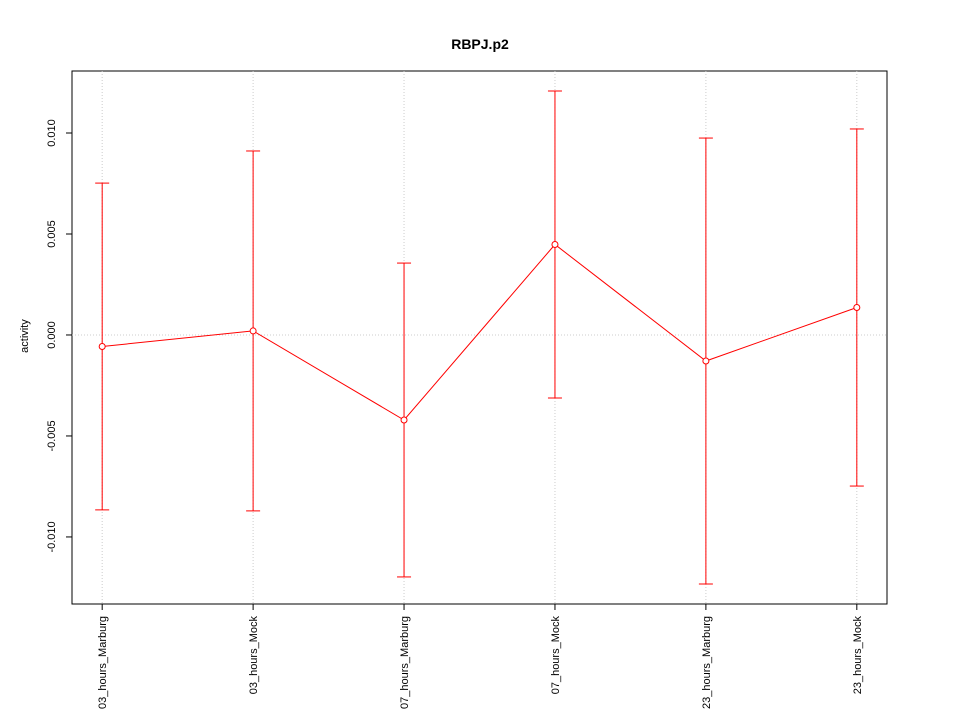 Image resolution: width=960 pixels, height=720 pixels. I want to click on y-tick-label: -0.005, so click(52, 435).